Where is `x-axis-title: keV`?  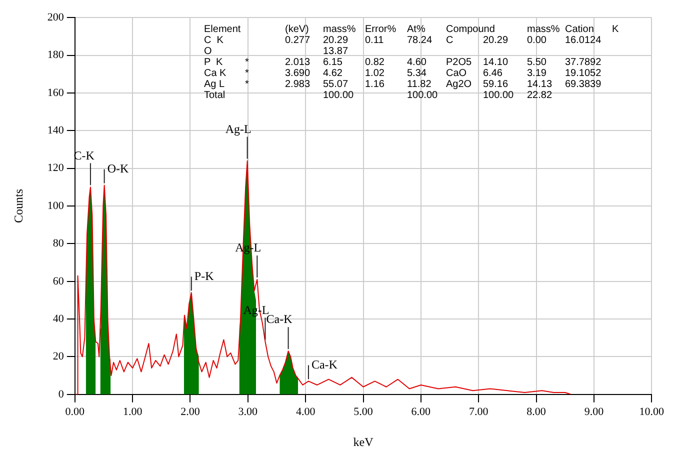
x-axis-title: keV is located at coordinates (363, 441).